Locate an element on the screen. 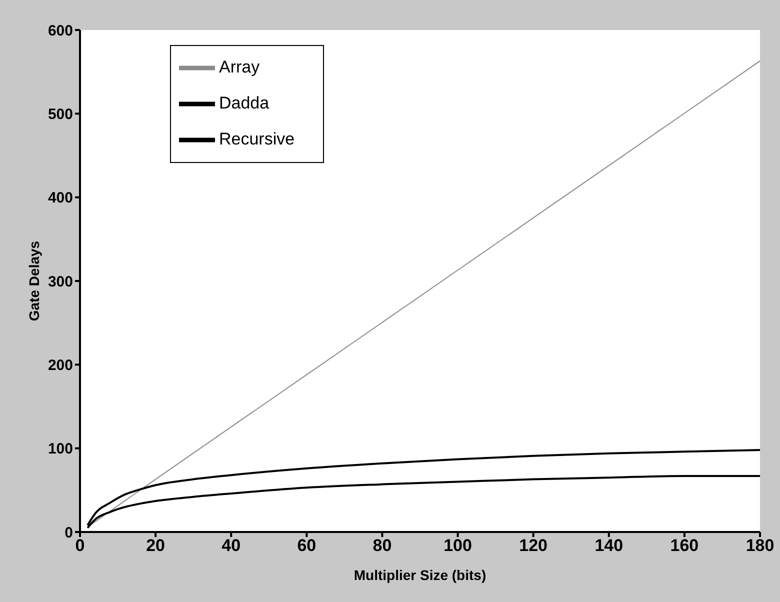 Image resolution: width=780 pixels, height=602 pixels. y-tick-label: 400 is located at coordinates (60, 198).